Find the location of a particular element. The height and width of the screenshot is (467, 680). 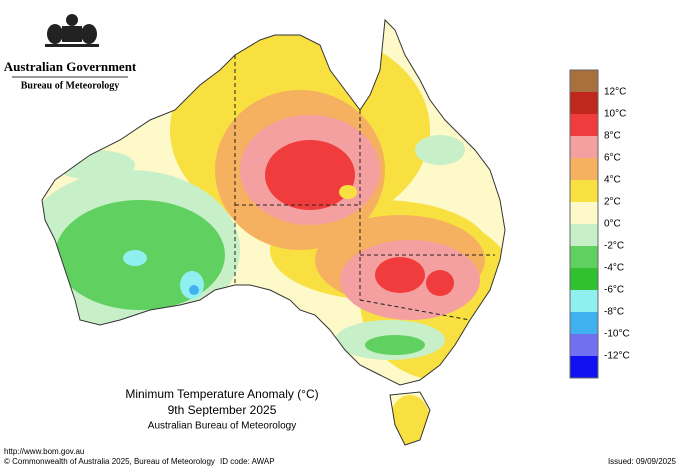

legend-label: -6°C is located at coordinates (614, 290).